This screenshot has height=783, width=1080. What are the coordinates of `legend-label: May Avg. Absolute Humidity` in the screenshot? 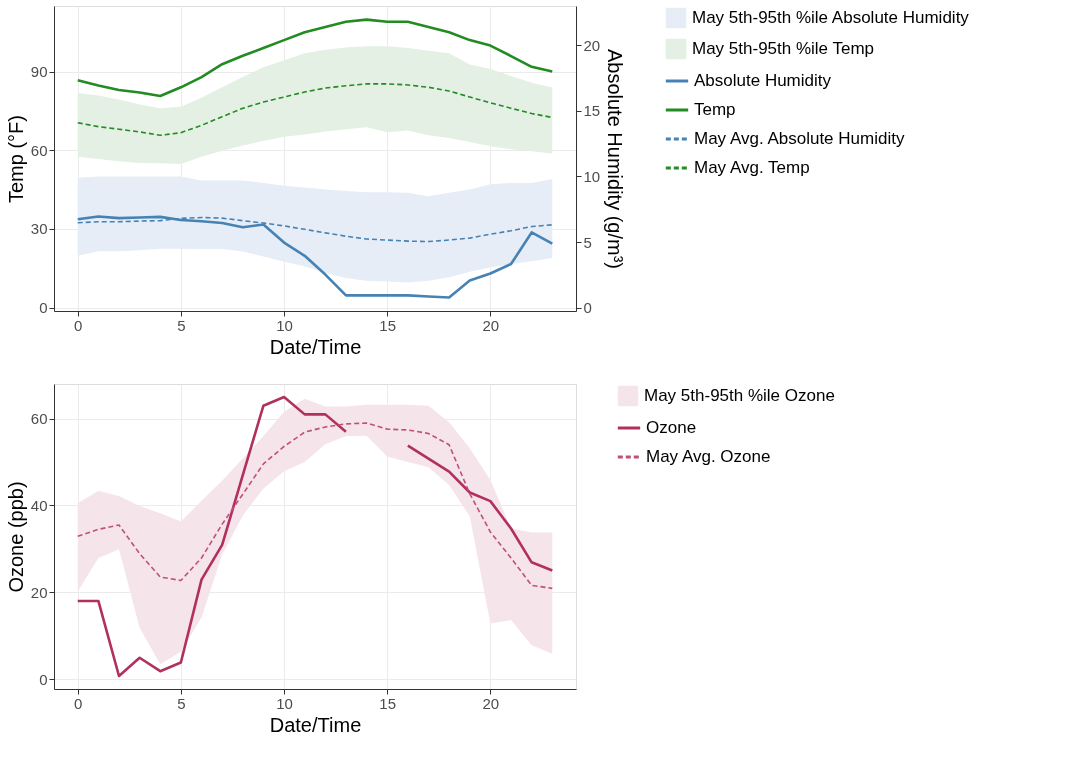 It's located at (799, 138).